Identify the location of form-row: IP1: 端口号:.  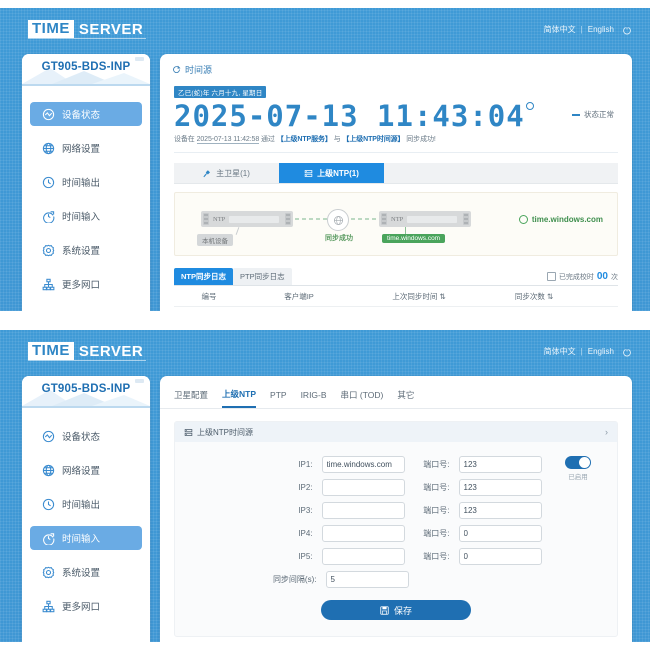
(396, 464).